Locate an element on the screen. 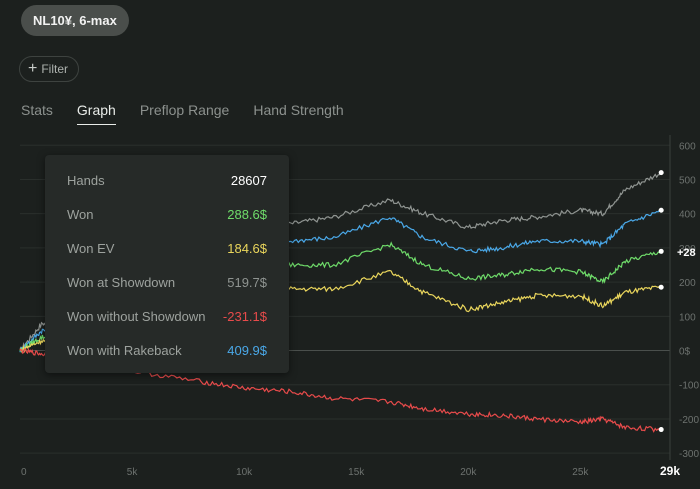  x-tick-label: 15k is located at coordinates (356, 472).